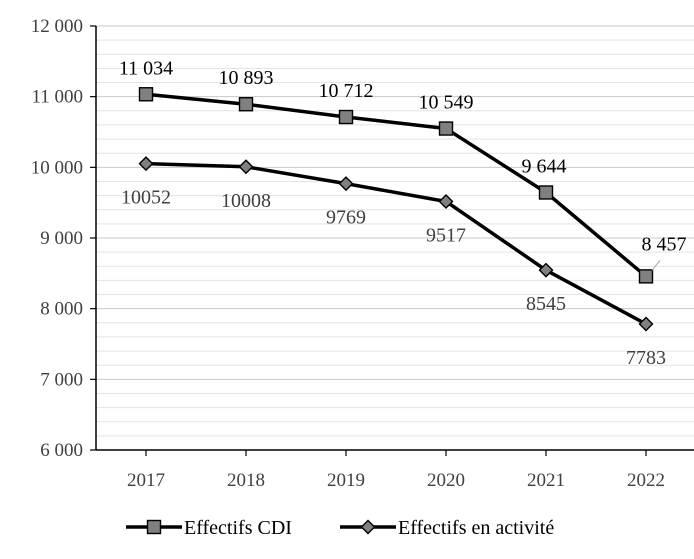 This screenshot has height=559, width=694. I want to click on y-tick-label: 12 000, so click(57, 26).